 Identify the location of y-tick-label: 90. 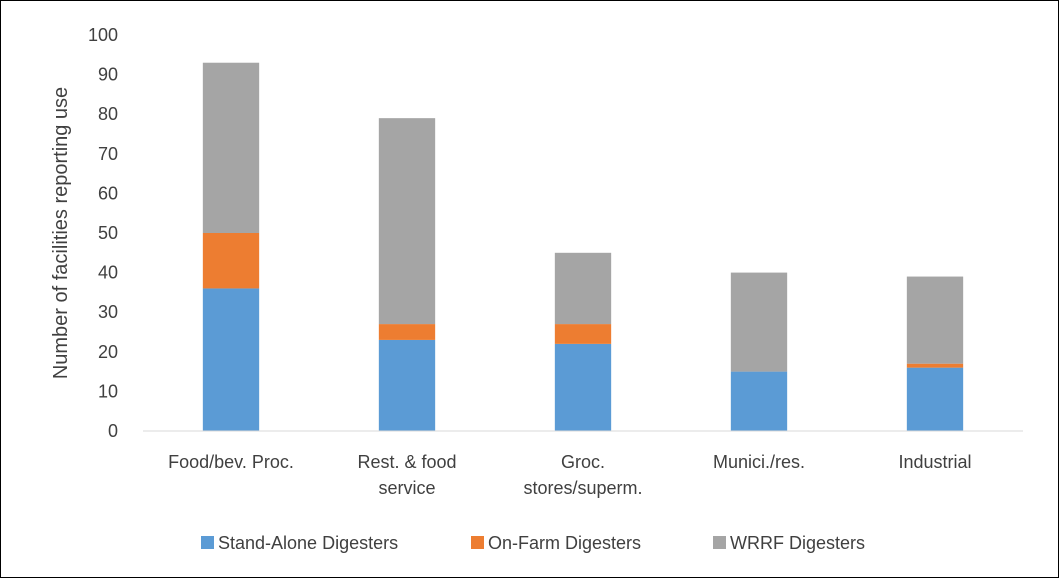
(108, 75).